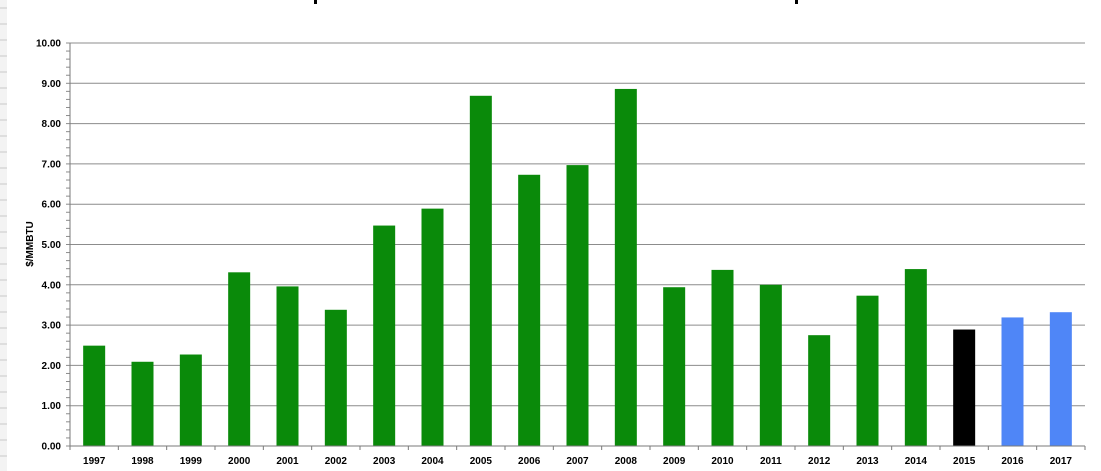  Describe the element at coordinates (916, 461) in the screenshot. I see `x-tick-label: 2014` at that location.